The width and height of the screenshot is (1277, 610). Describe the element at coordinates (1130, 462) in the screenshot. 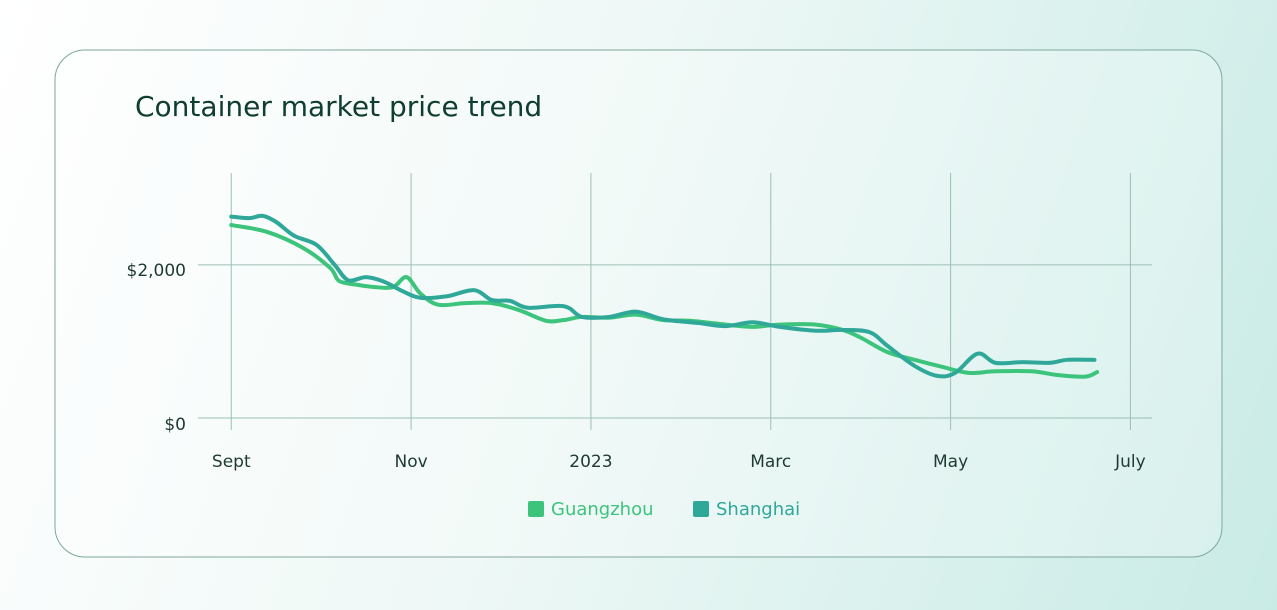

I see `x-tick-label: July` at that location.